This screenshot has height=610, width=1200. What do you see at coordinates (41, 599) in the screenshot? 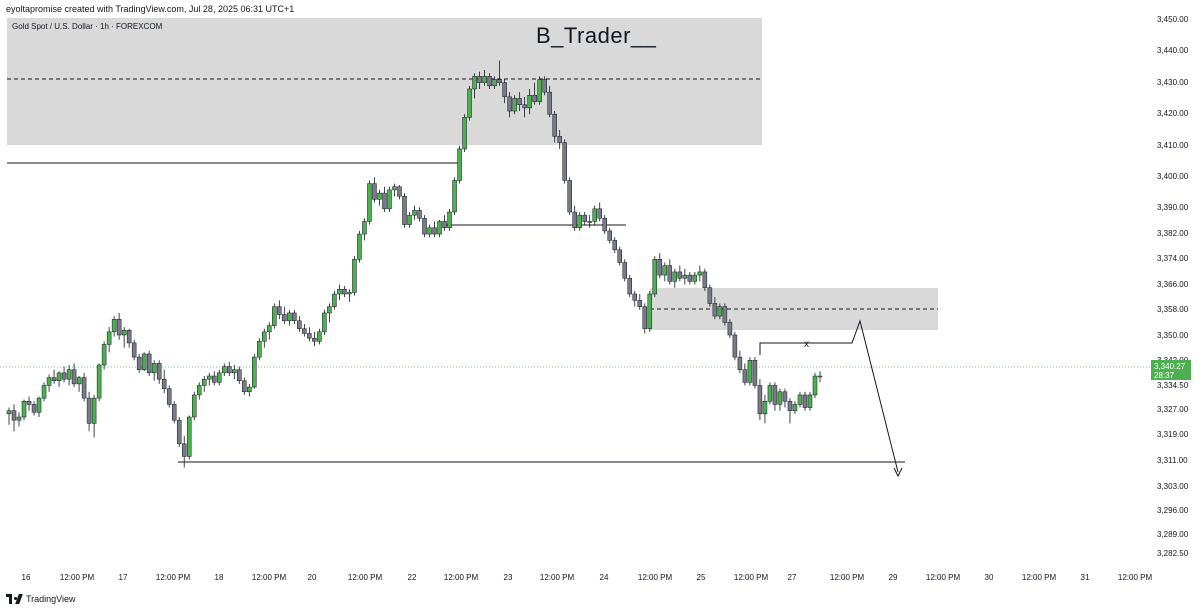
I see `tradingview-brand: TradingView` at bounding box center [41, 599].